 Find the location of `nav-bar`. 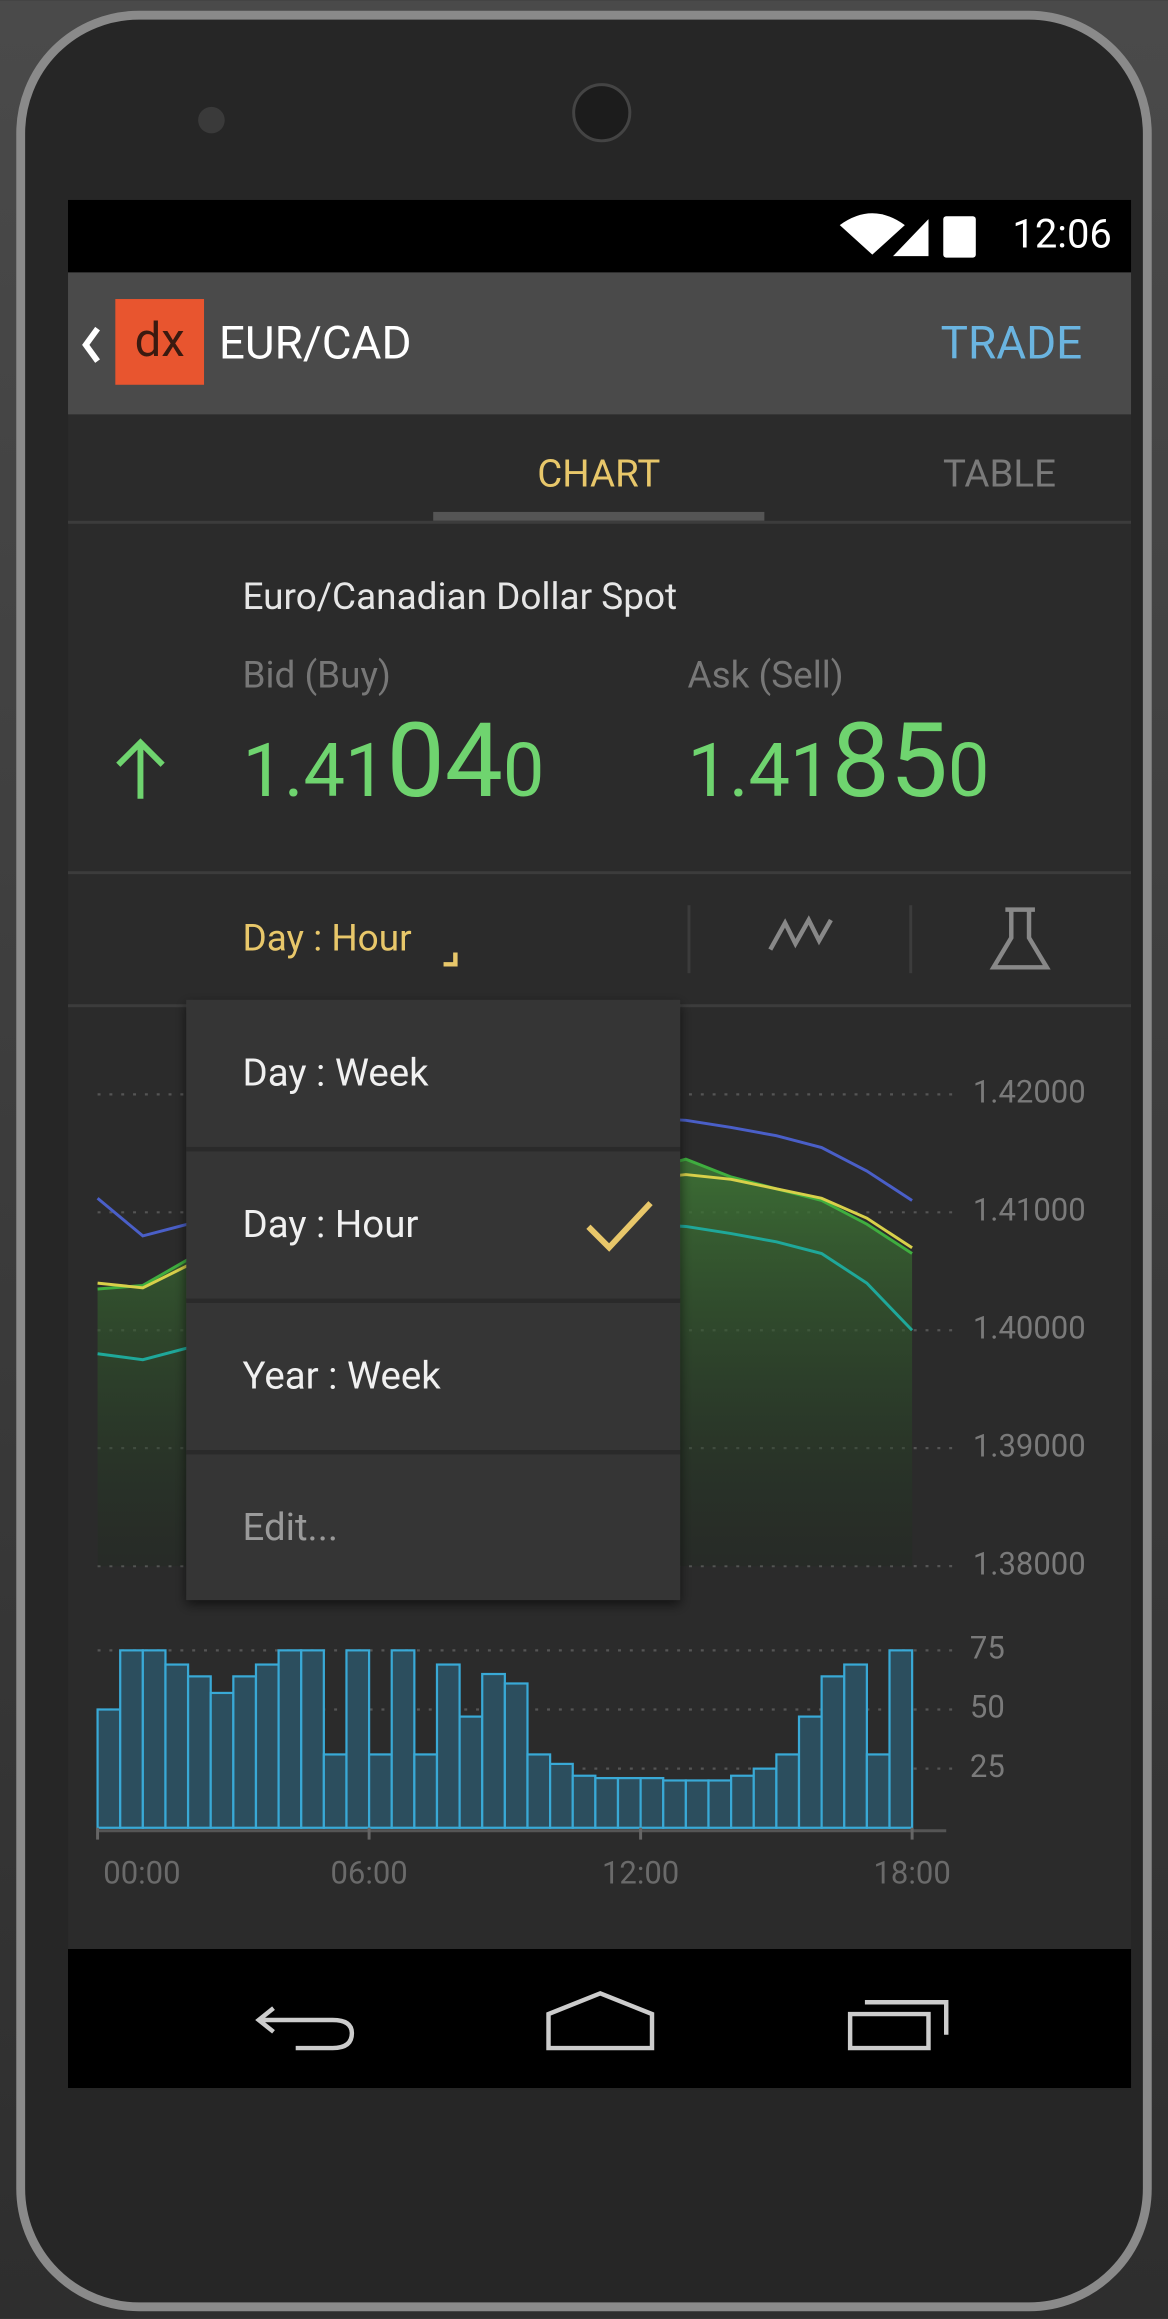

nav-bar is located at coordinates (600, 2018).